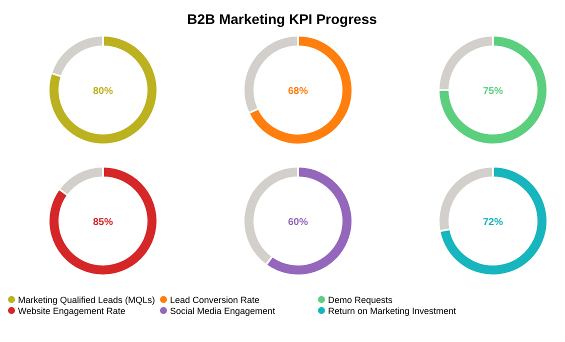 The width and height of the screenshot is (565, 342). Describe the element at coordinates (282, 19) in the screenshot. I see `chart-title: B2B Marketing KPI Progress` at that location.